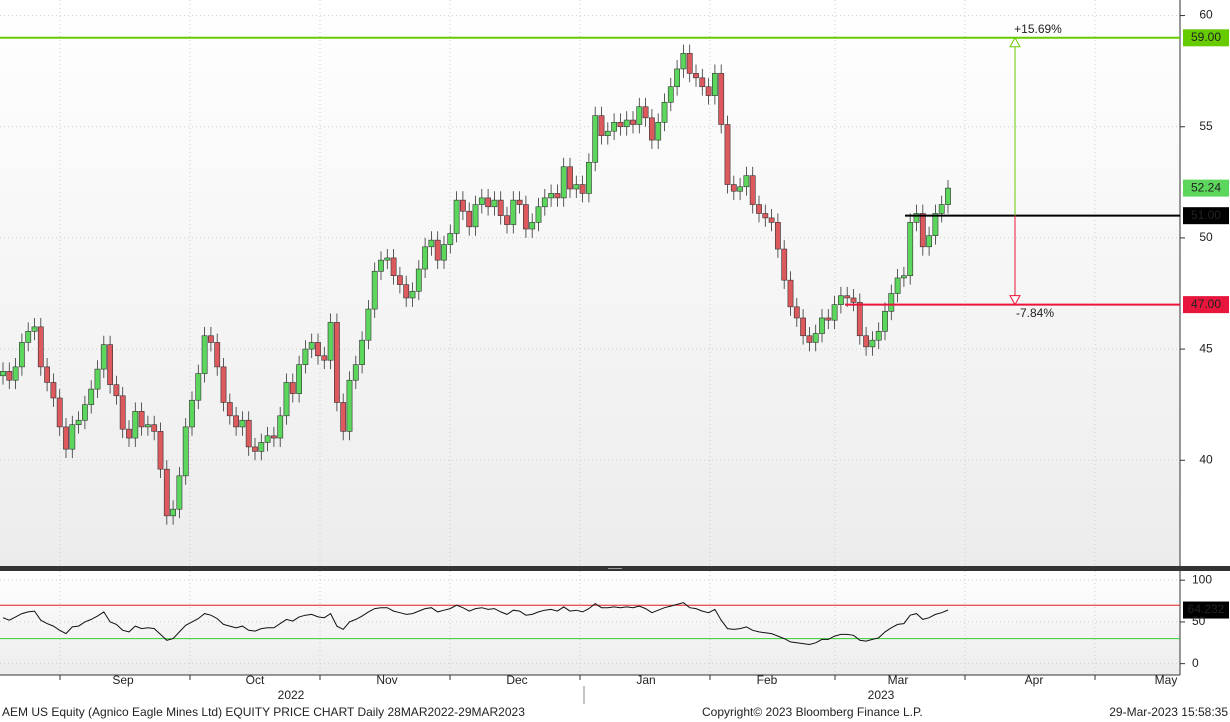 Image resolution: width=1230 pixels, height=722 pixels. What do you see at coordinates (386, 680) in the screenshot?
I see `x-tick-label: Nov` at bounding box center [386, 680].